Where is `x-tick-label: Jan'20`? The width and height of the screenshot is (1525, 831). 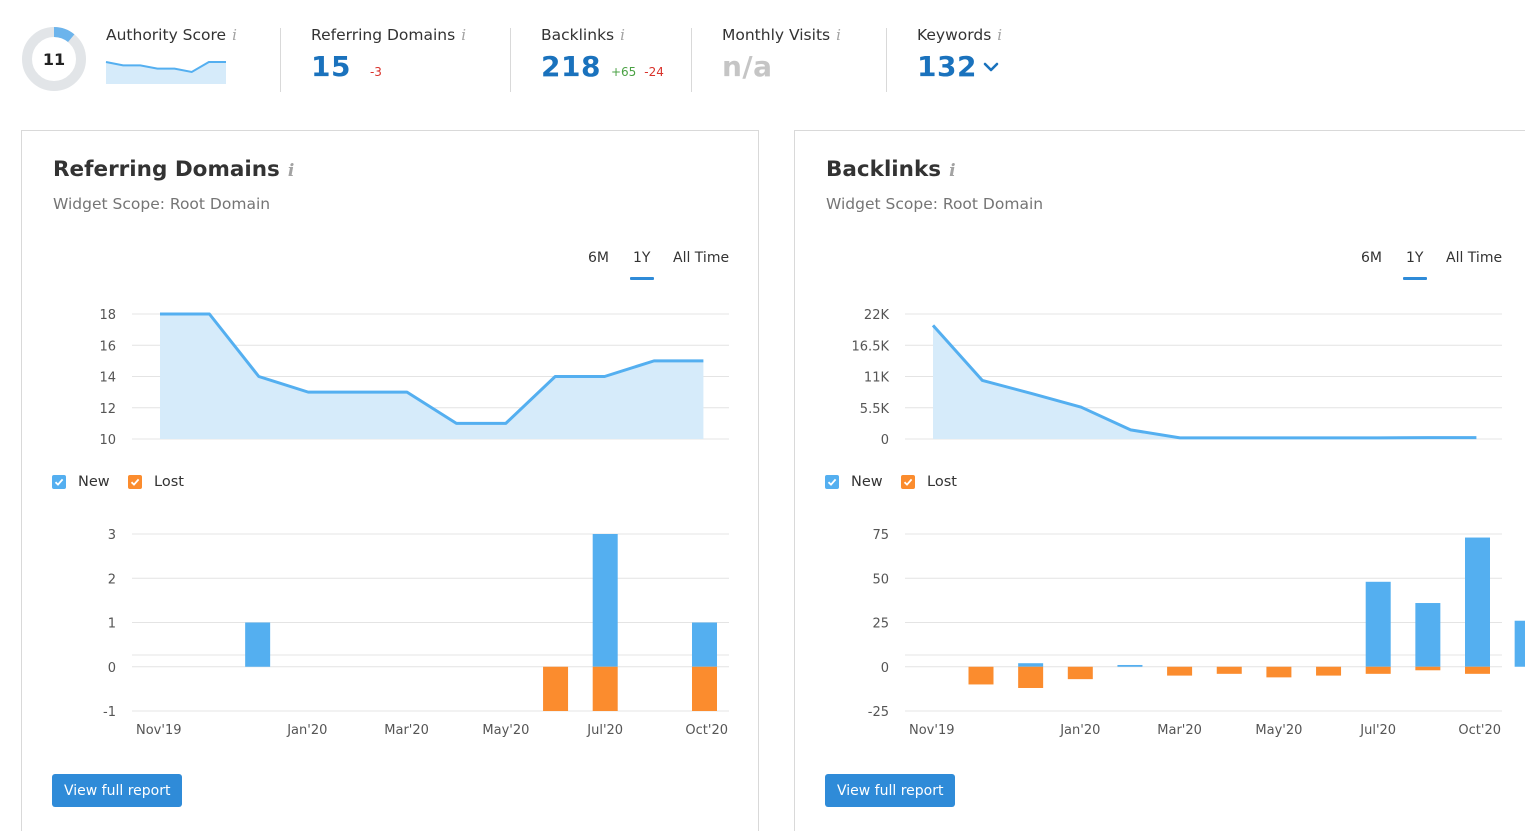
x-tick-label: Jan'20 is located at coordinates (1079, 730).